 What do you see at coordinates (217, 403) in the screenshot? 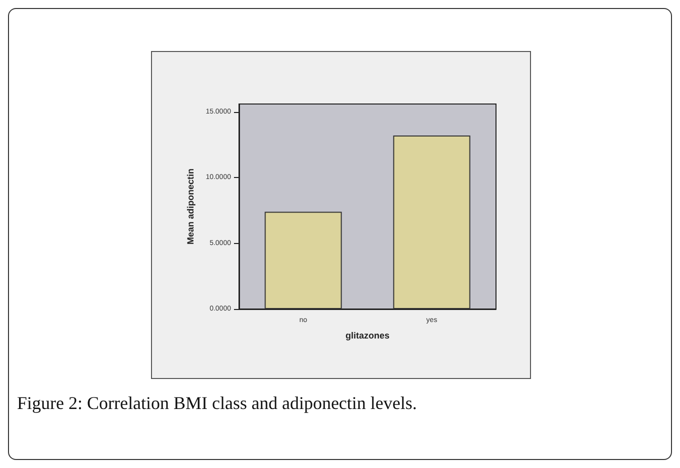
I see `caption: Figure 2: Correlation BMI class and adiponectin levels.` at bounding box center [217, 403].